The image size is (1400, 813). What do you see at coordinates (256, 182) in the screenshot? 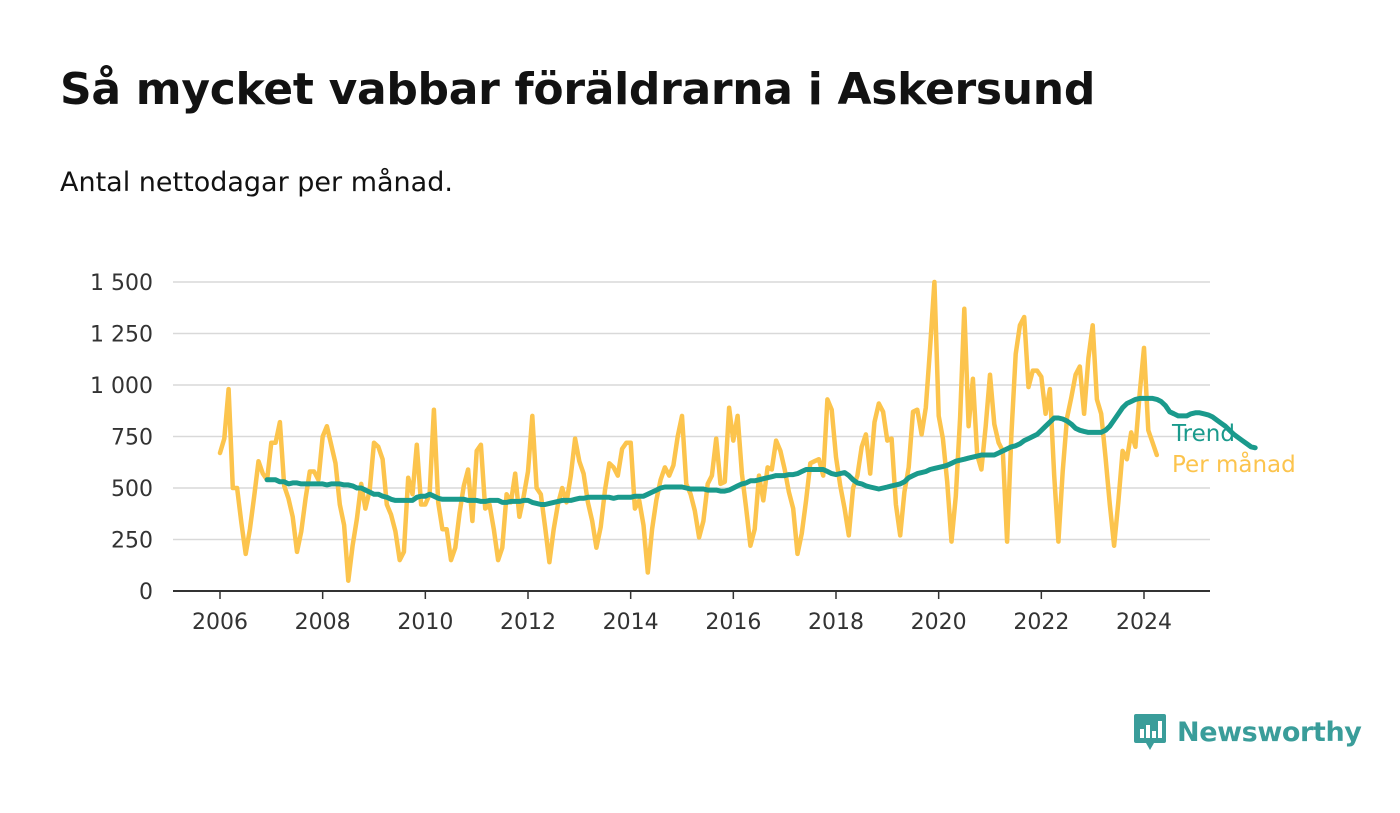
I see `chart-subtitle: Antal nettodagar per månad.` at bounding box center [256, 182].